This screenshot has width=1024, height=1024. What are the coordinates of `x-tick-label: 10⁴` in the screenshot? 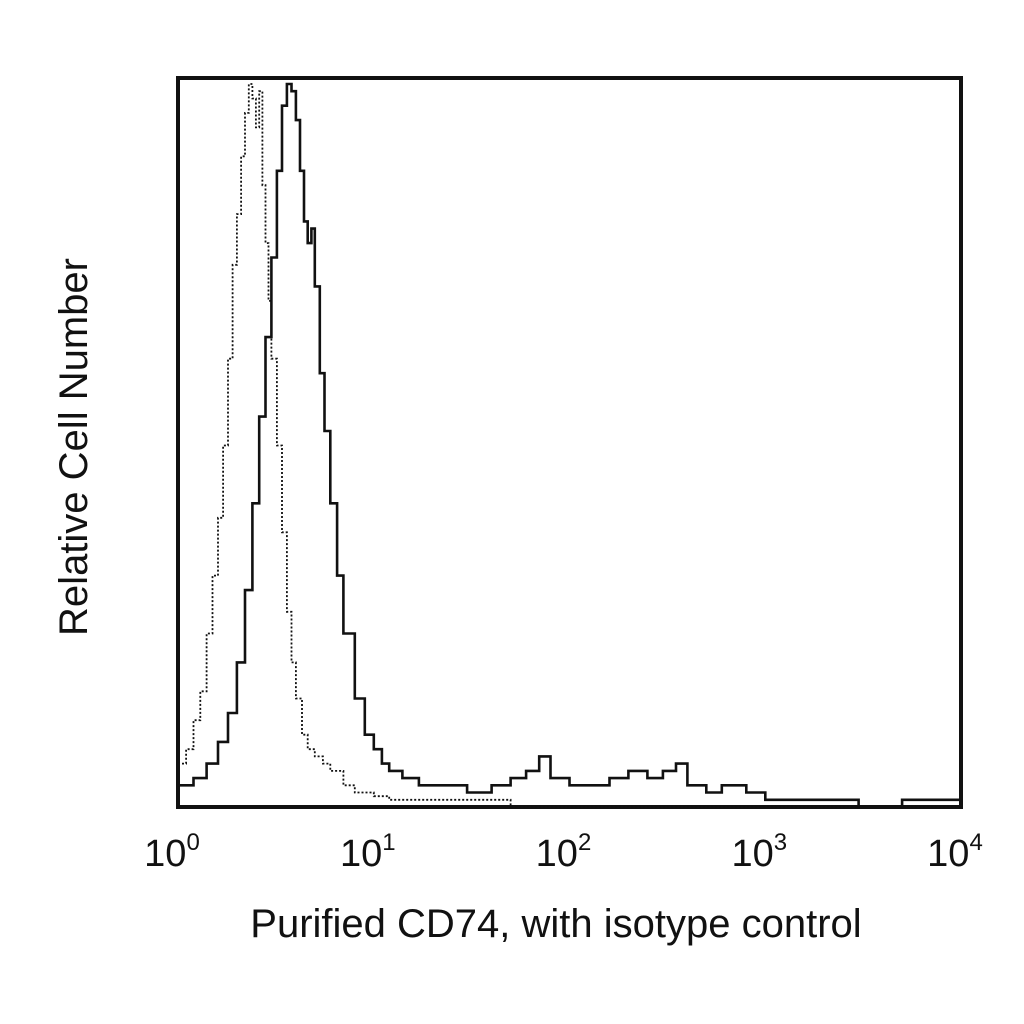 It's located at (955, 852).